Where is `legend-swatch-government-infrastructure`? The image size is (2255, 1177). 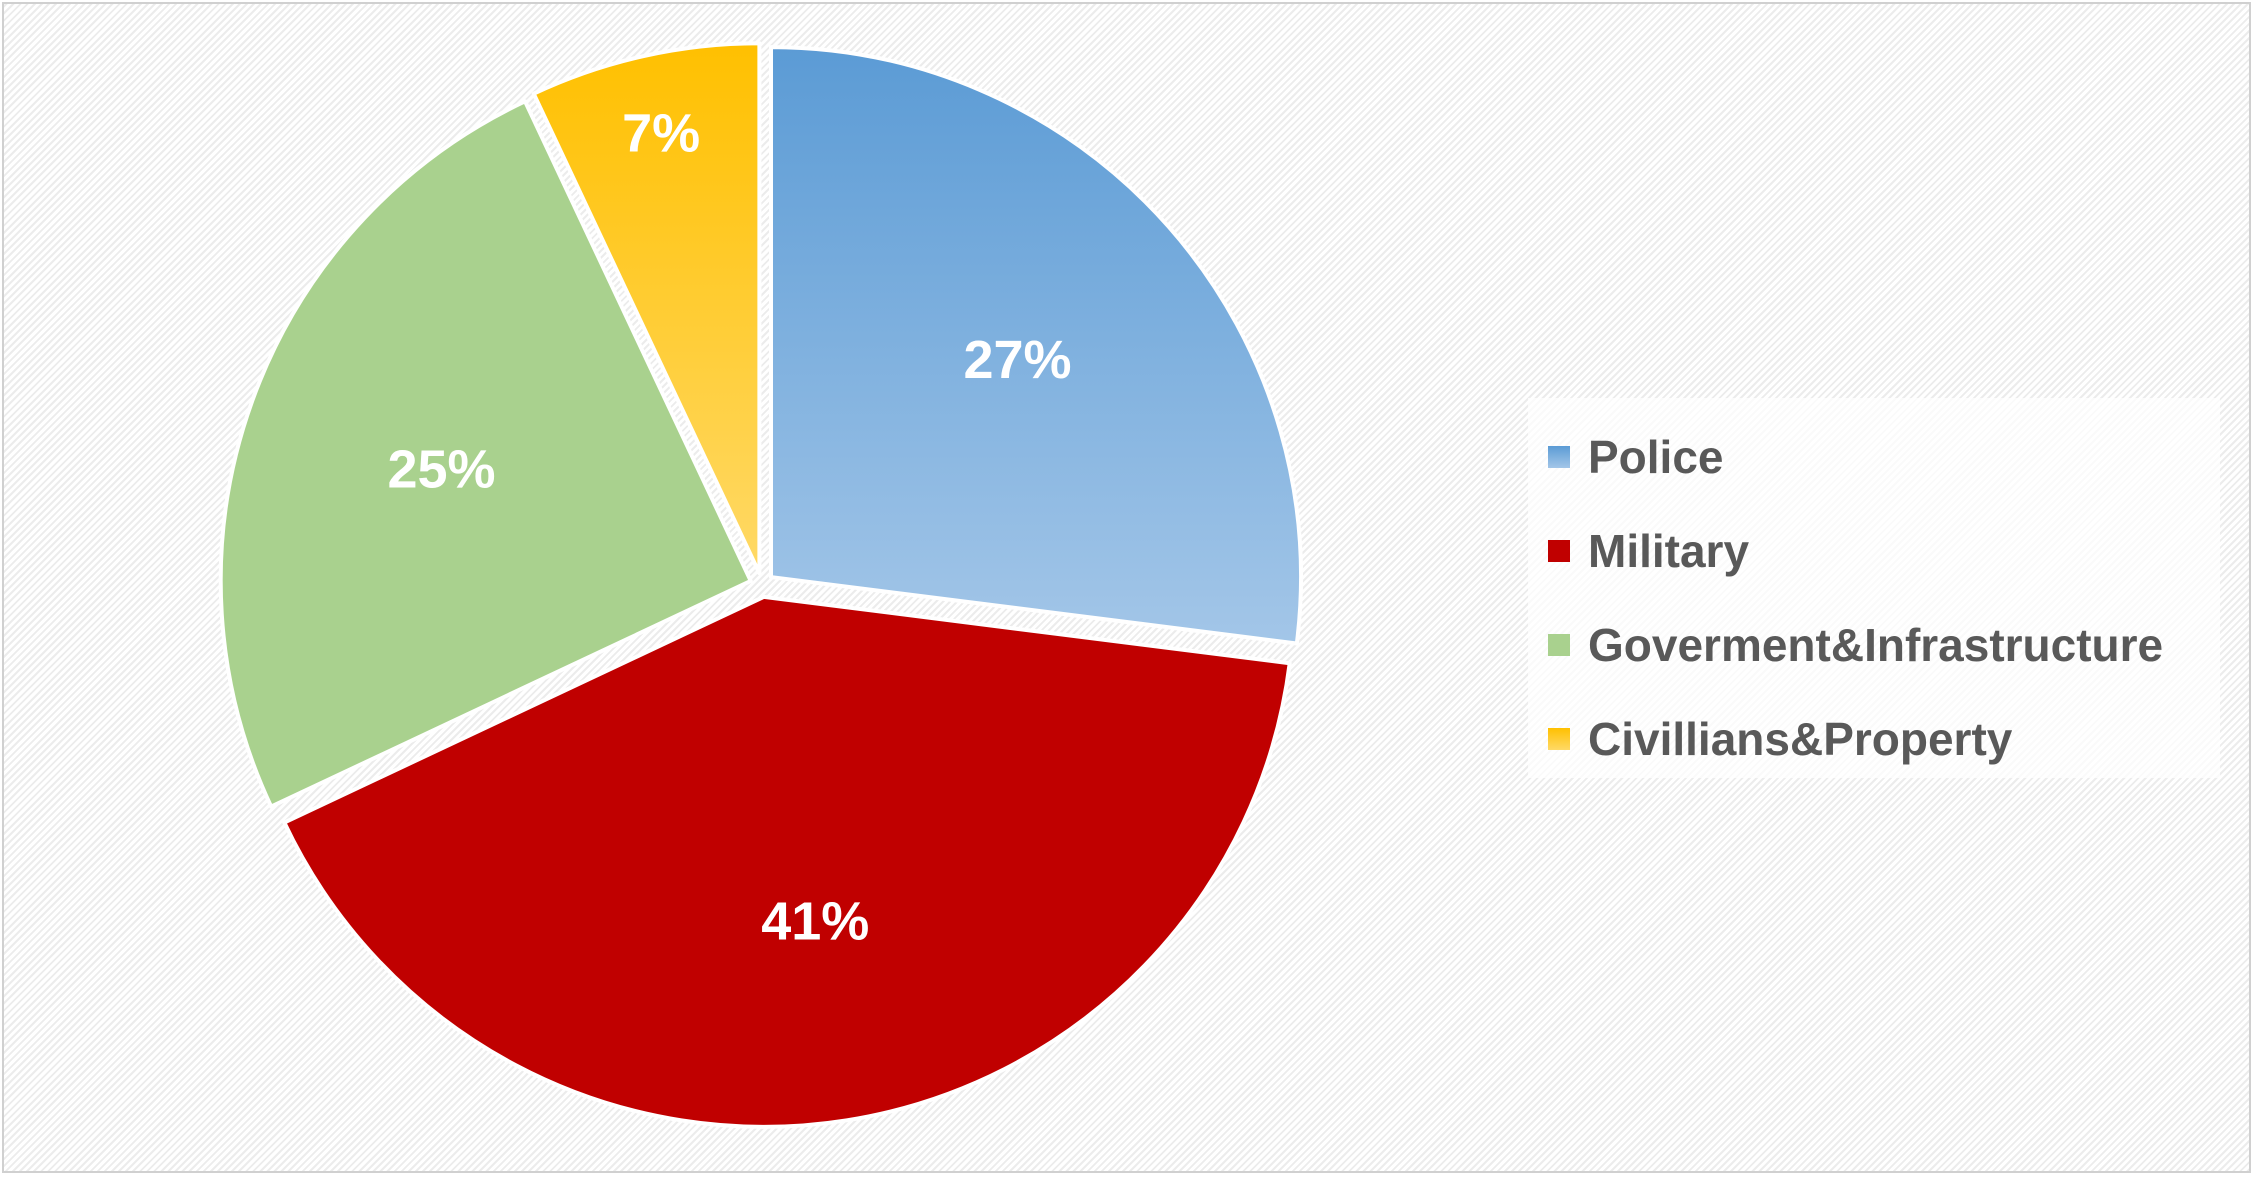
legend-swatch-government-infrastructure is located at coordinates (1559, 645).